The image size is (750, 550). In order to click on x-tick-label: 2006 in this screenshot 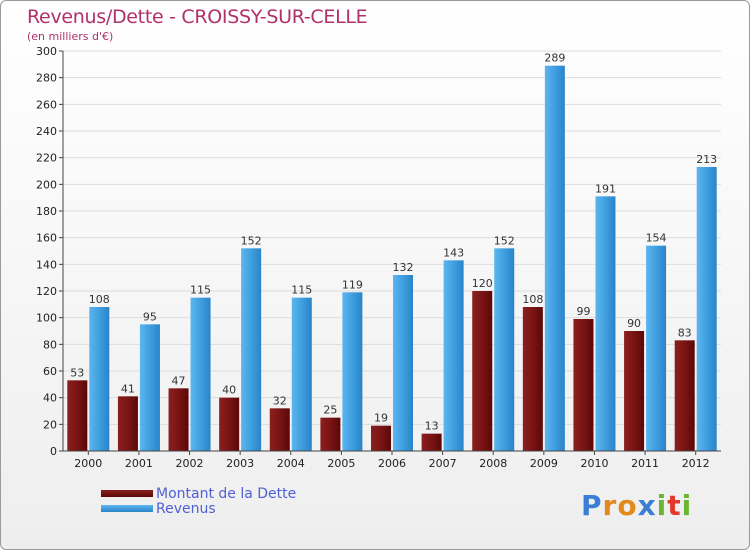, I will do `click(392, 463)`.